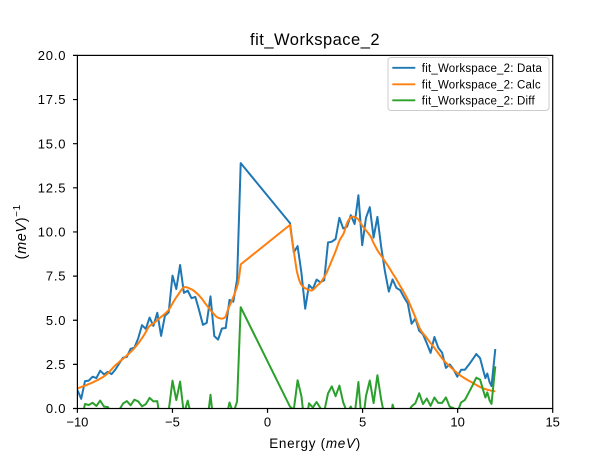 The image size is (614, 463). I want to click on svg-text: Energy (meV), so click(315, 443).